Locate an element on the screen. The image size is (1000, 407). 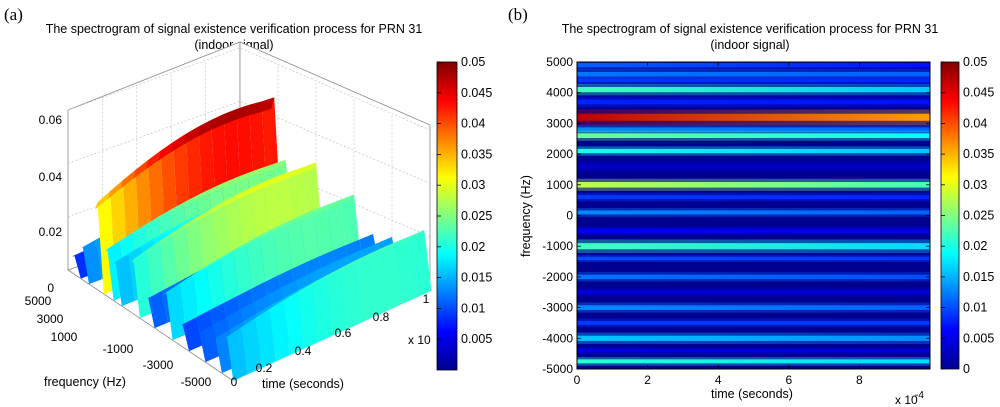
heatmap-y-tick-label: -1000 is located at coordinates (557, 246).